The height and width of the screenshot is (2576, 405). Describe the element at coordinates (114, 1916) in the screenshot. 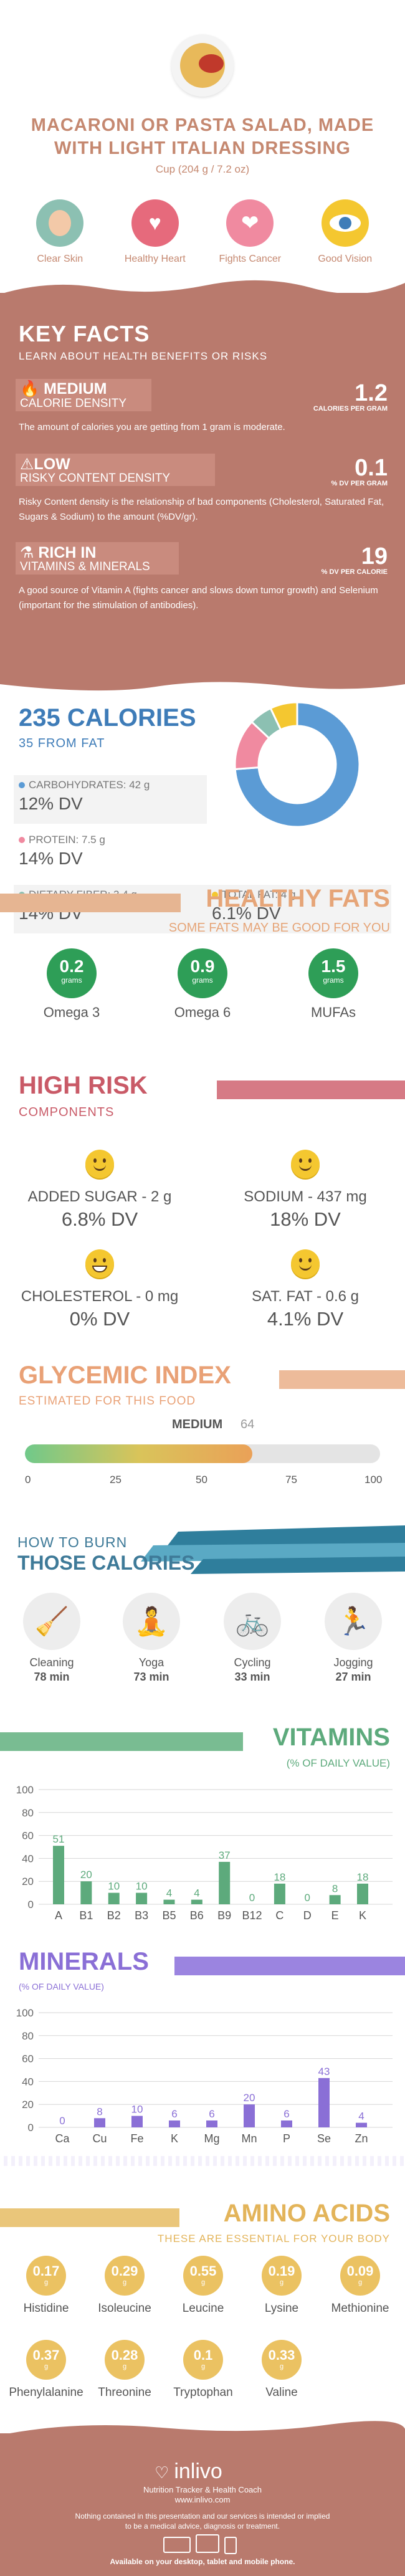

I see `x-tick-label: B2` at that location.